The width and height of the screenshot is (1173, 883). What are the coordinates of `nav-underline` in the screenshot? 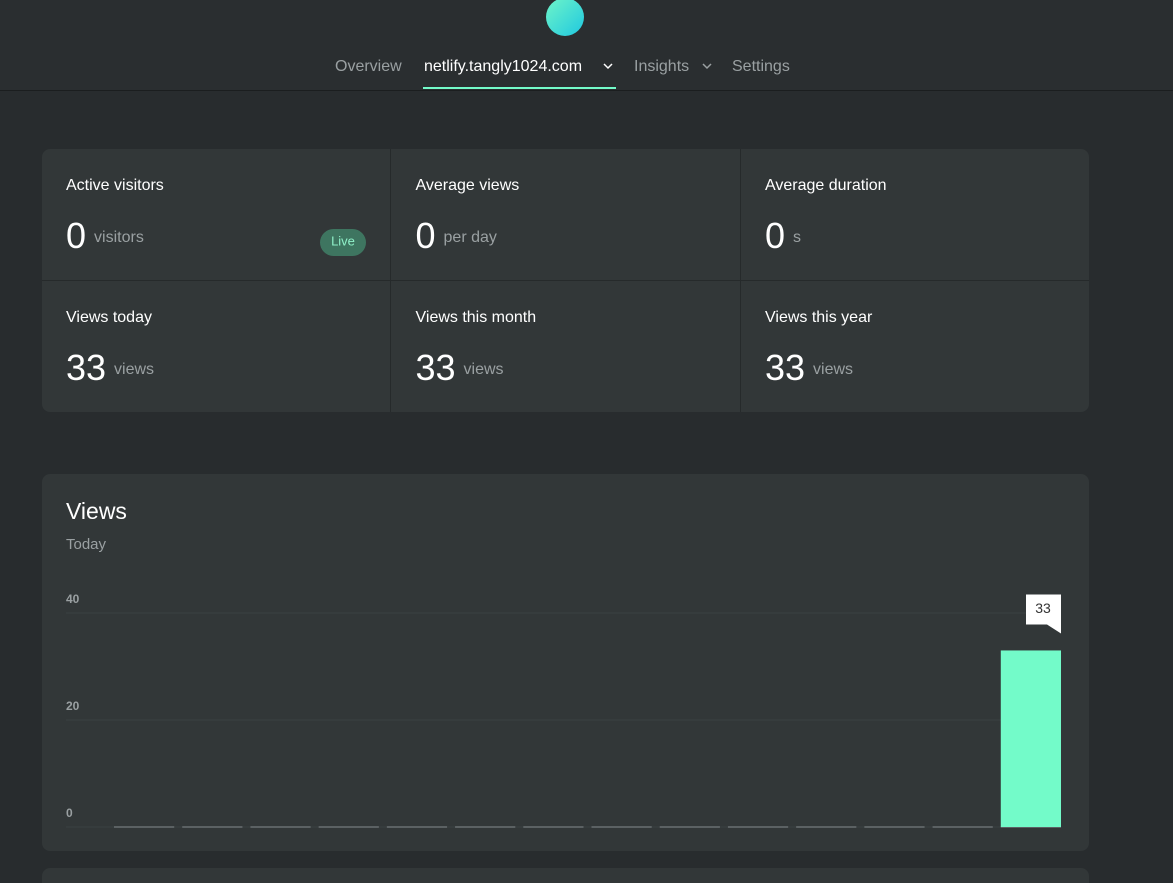 It's located at (519, 88).